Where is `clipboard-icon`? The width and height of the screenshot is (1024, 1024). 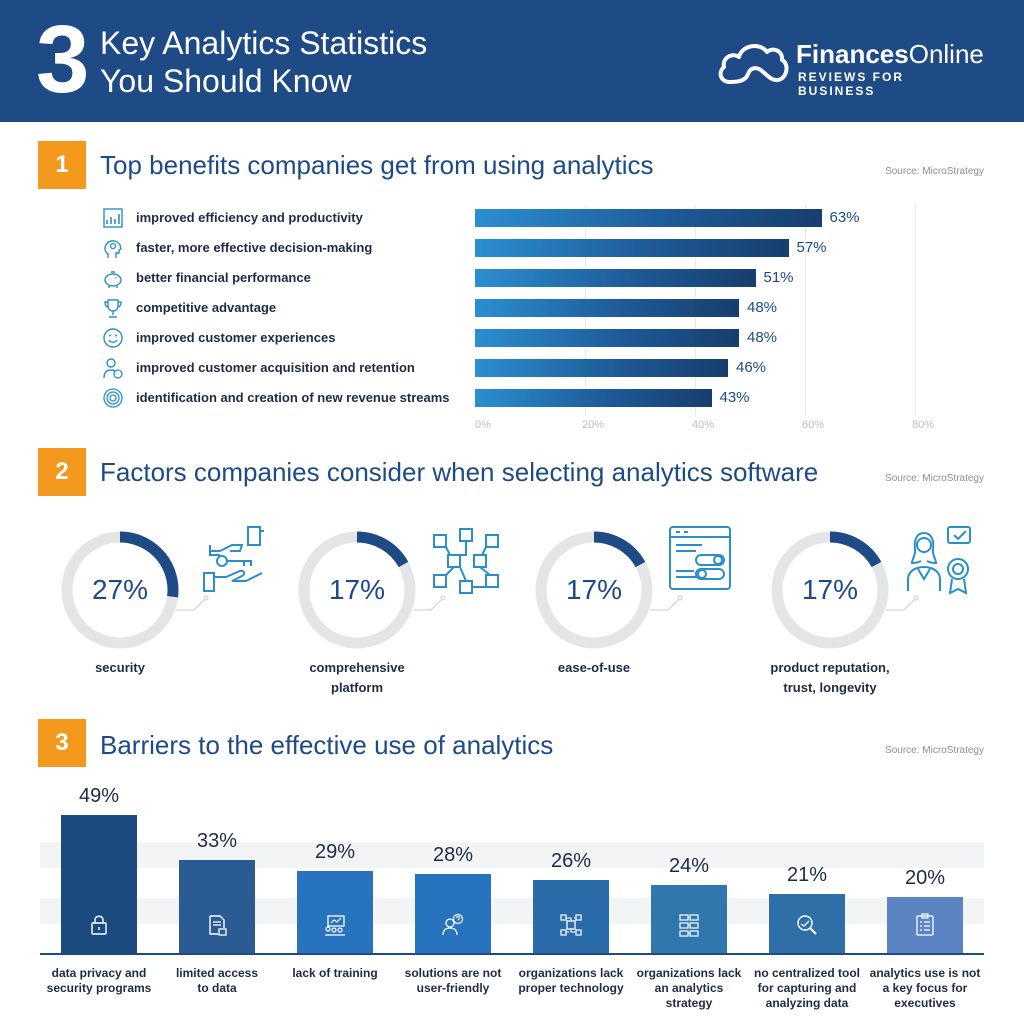
clipboard-icon is located at coordinates (925, 924).